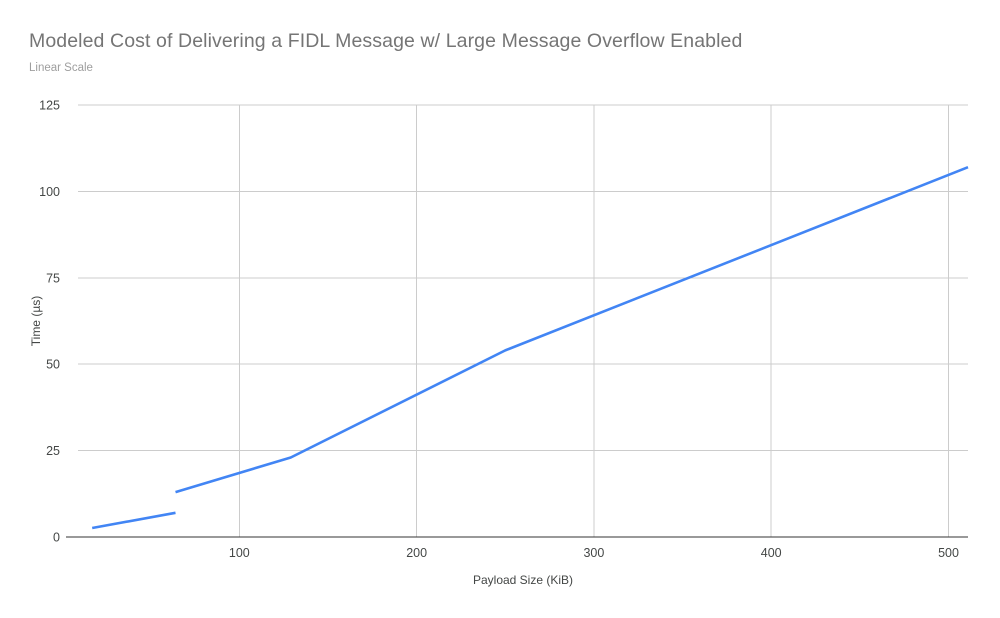 The width and height of the screenshot is (1000, 618). What do you see at coordinates (49, 106) in the screenshot?
I see `y-tick-label: 125` at bounding box center [49, 106].